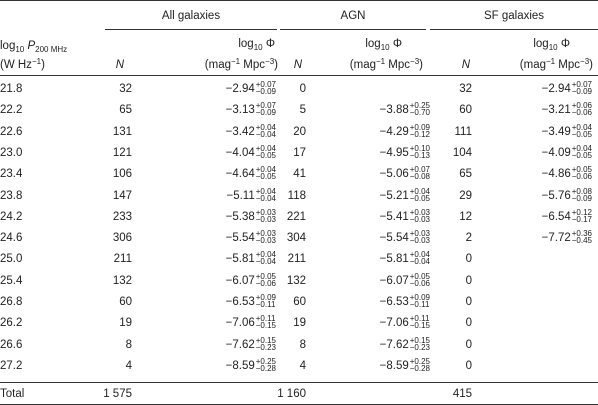 The height and width of the screenshot is (405, 598). Describe the element at coordinates (581, 105) in the screenshot. I see `phi-upper-error: +0.06` at that location.